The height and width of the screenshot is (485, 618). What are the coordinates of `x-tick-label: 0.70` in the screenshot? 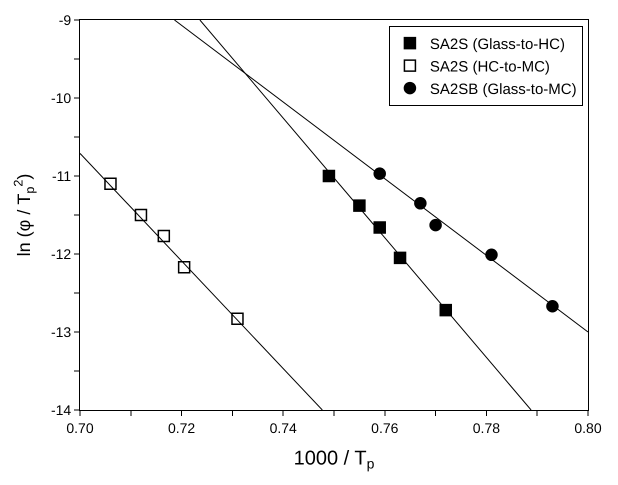 It's located at (80, 428).